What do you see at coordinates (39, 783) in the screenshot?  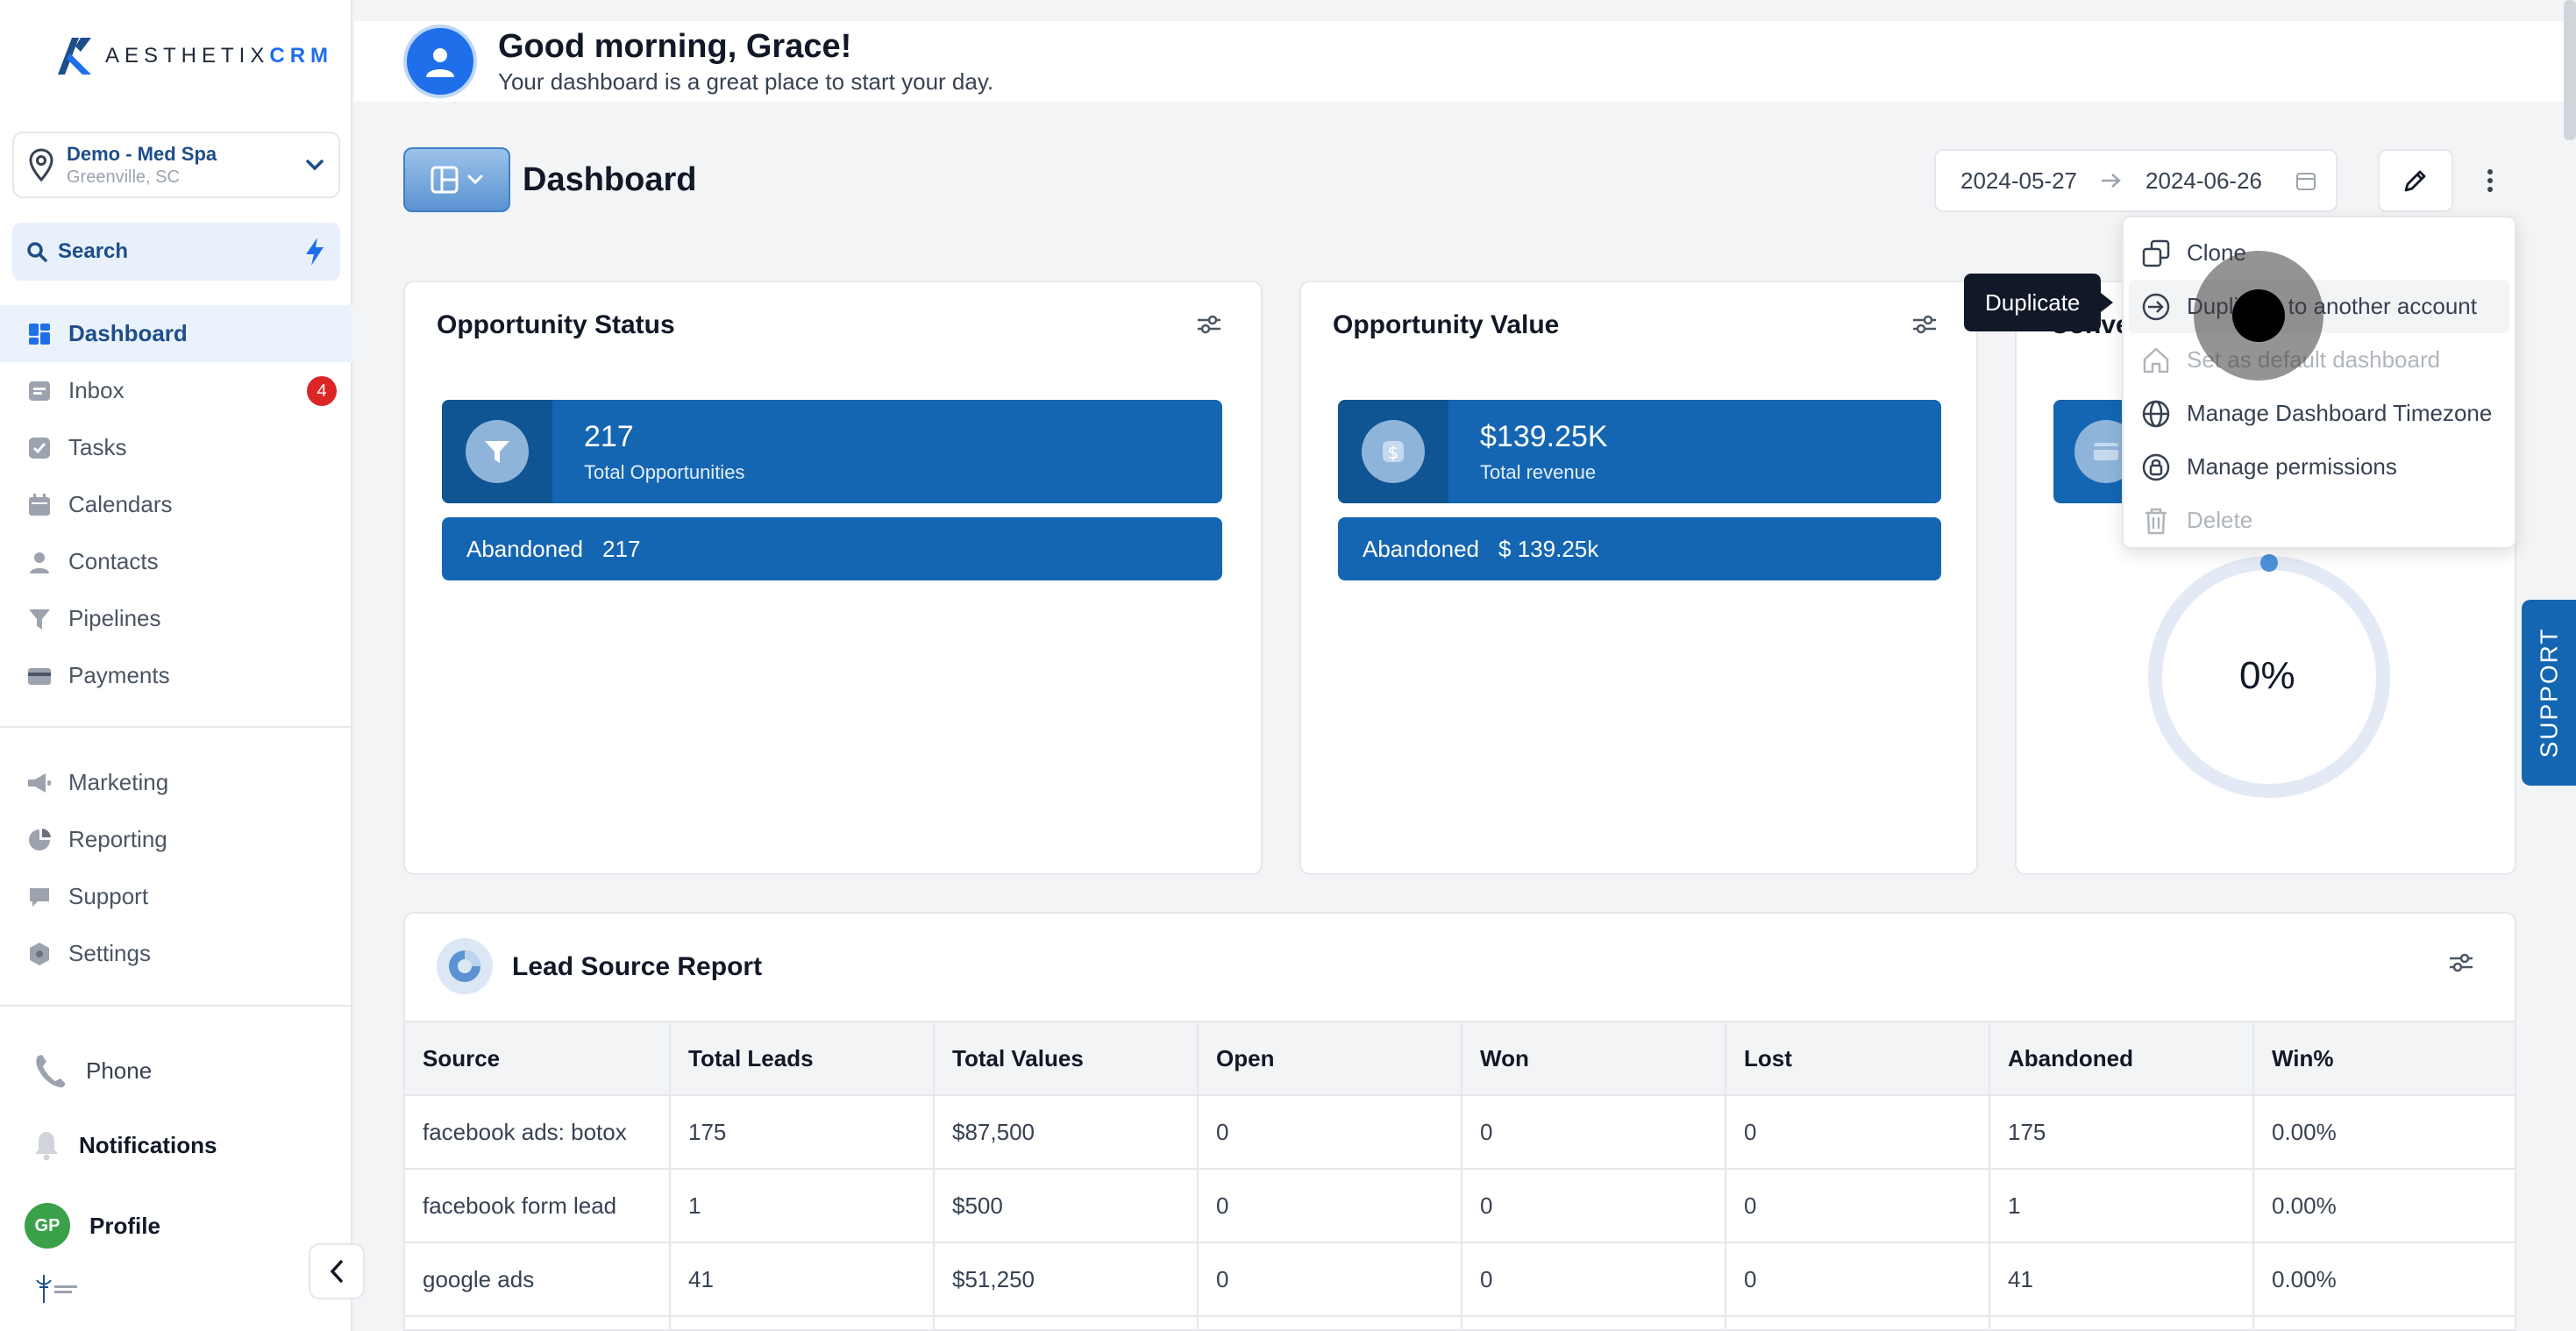 I see `marketing-icon` at bounding box center [39, 783].